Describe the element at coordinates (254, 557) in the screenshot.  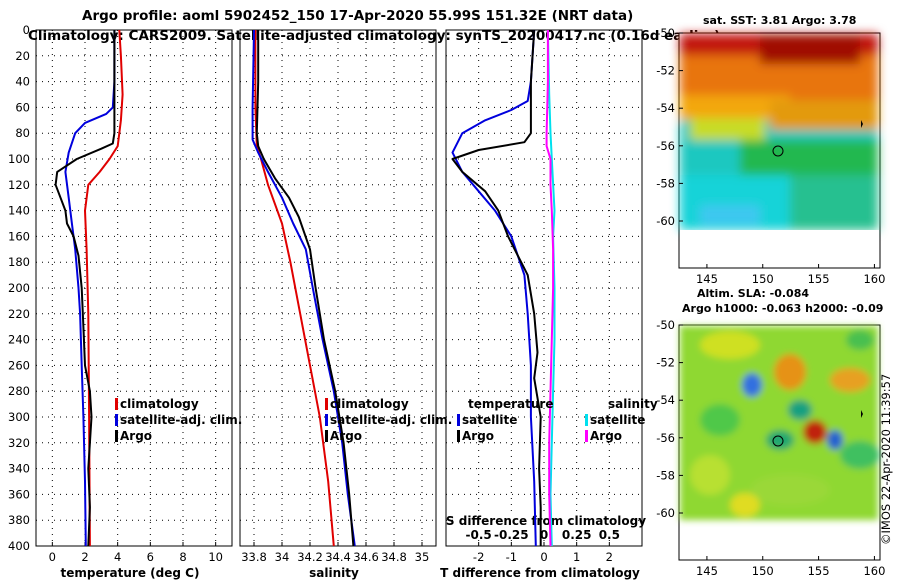
I see `x-tick-label: 33.8` at that location.